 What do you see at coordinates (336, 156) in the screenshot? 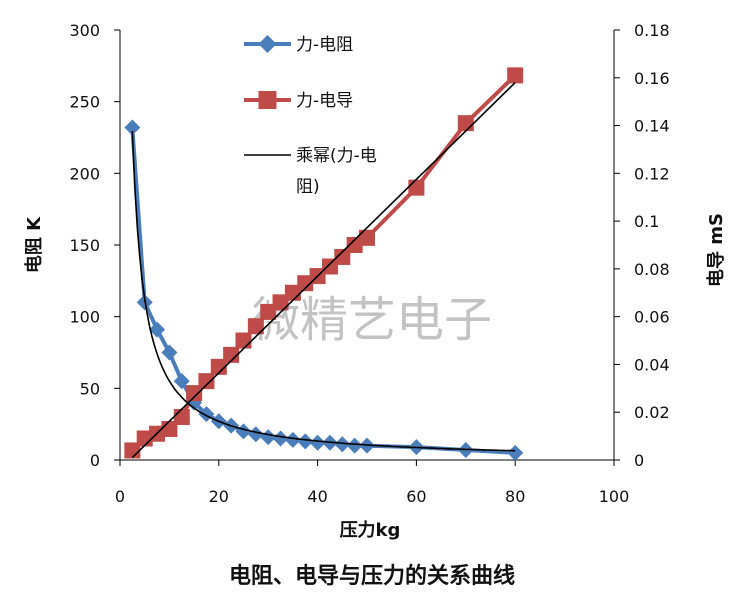
I see `legend-label-power-trend-line1: 乘幂(力-电` at bounding box center [336, 156].